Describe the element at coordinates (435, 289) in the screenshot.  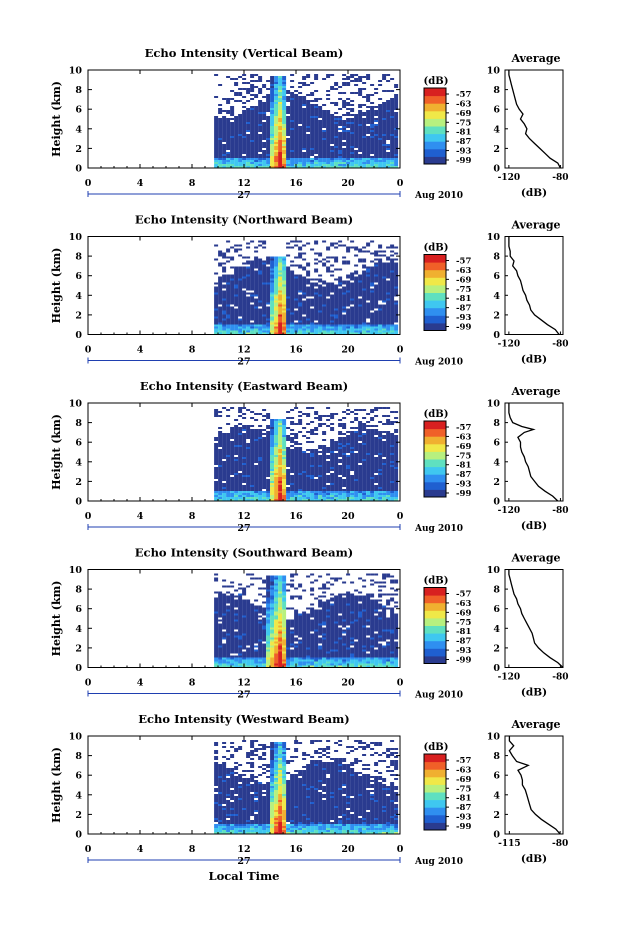
I see `colorbar-segment` at that location.